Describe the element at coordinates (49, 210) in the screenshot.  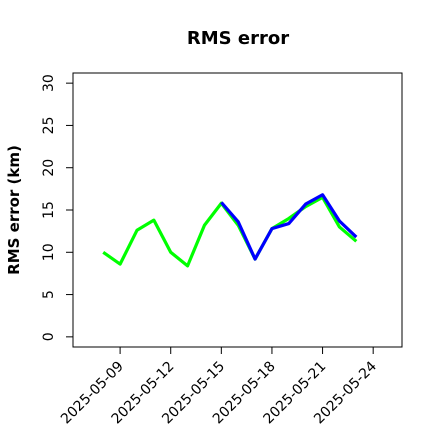
I see `y-tick-label: 15` at that location.